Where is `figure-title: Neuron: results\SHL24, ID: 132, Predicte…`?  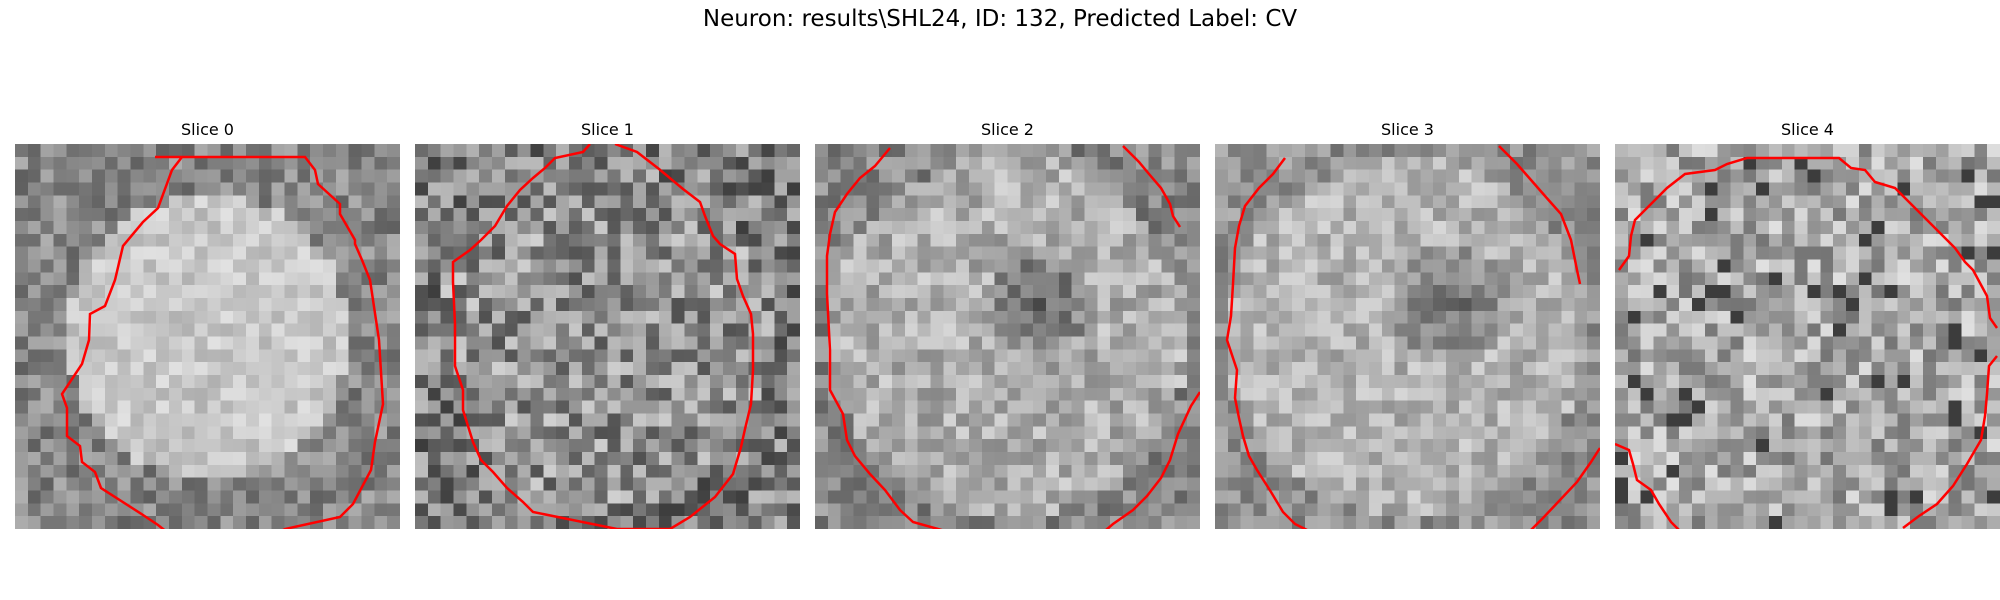 figure-title: Neuron: results\SHL24, ID: 132, Predicte… is located at coordinates (1000, 19).